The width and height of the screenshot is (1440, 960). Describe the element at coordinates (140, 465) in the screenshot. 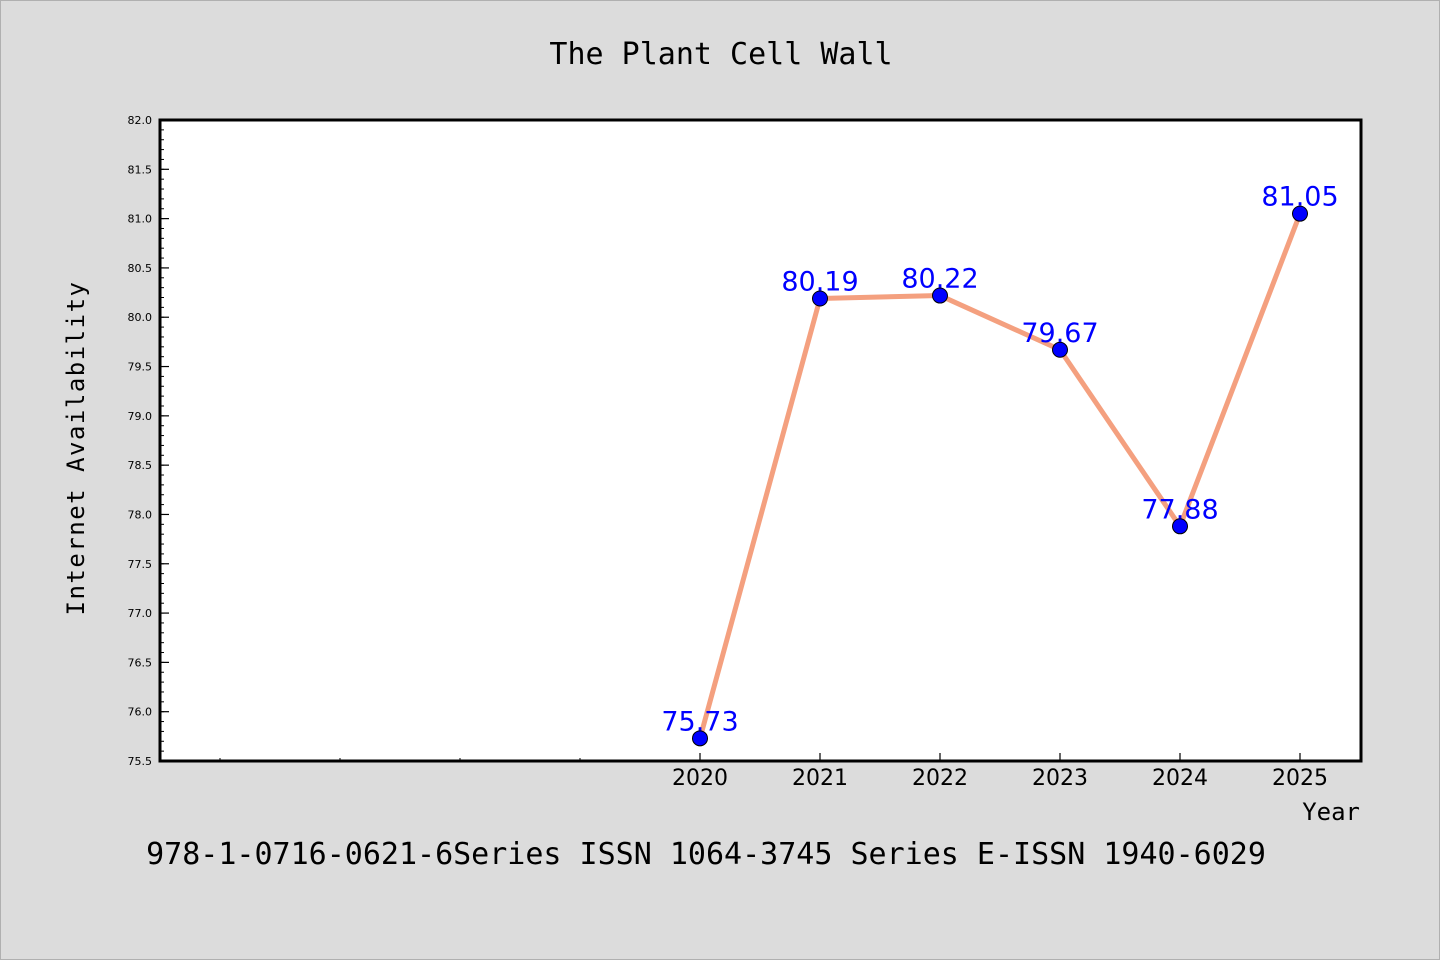

I see `y-tick-label: 78.5` at that location.